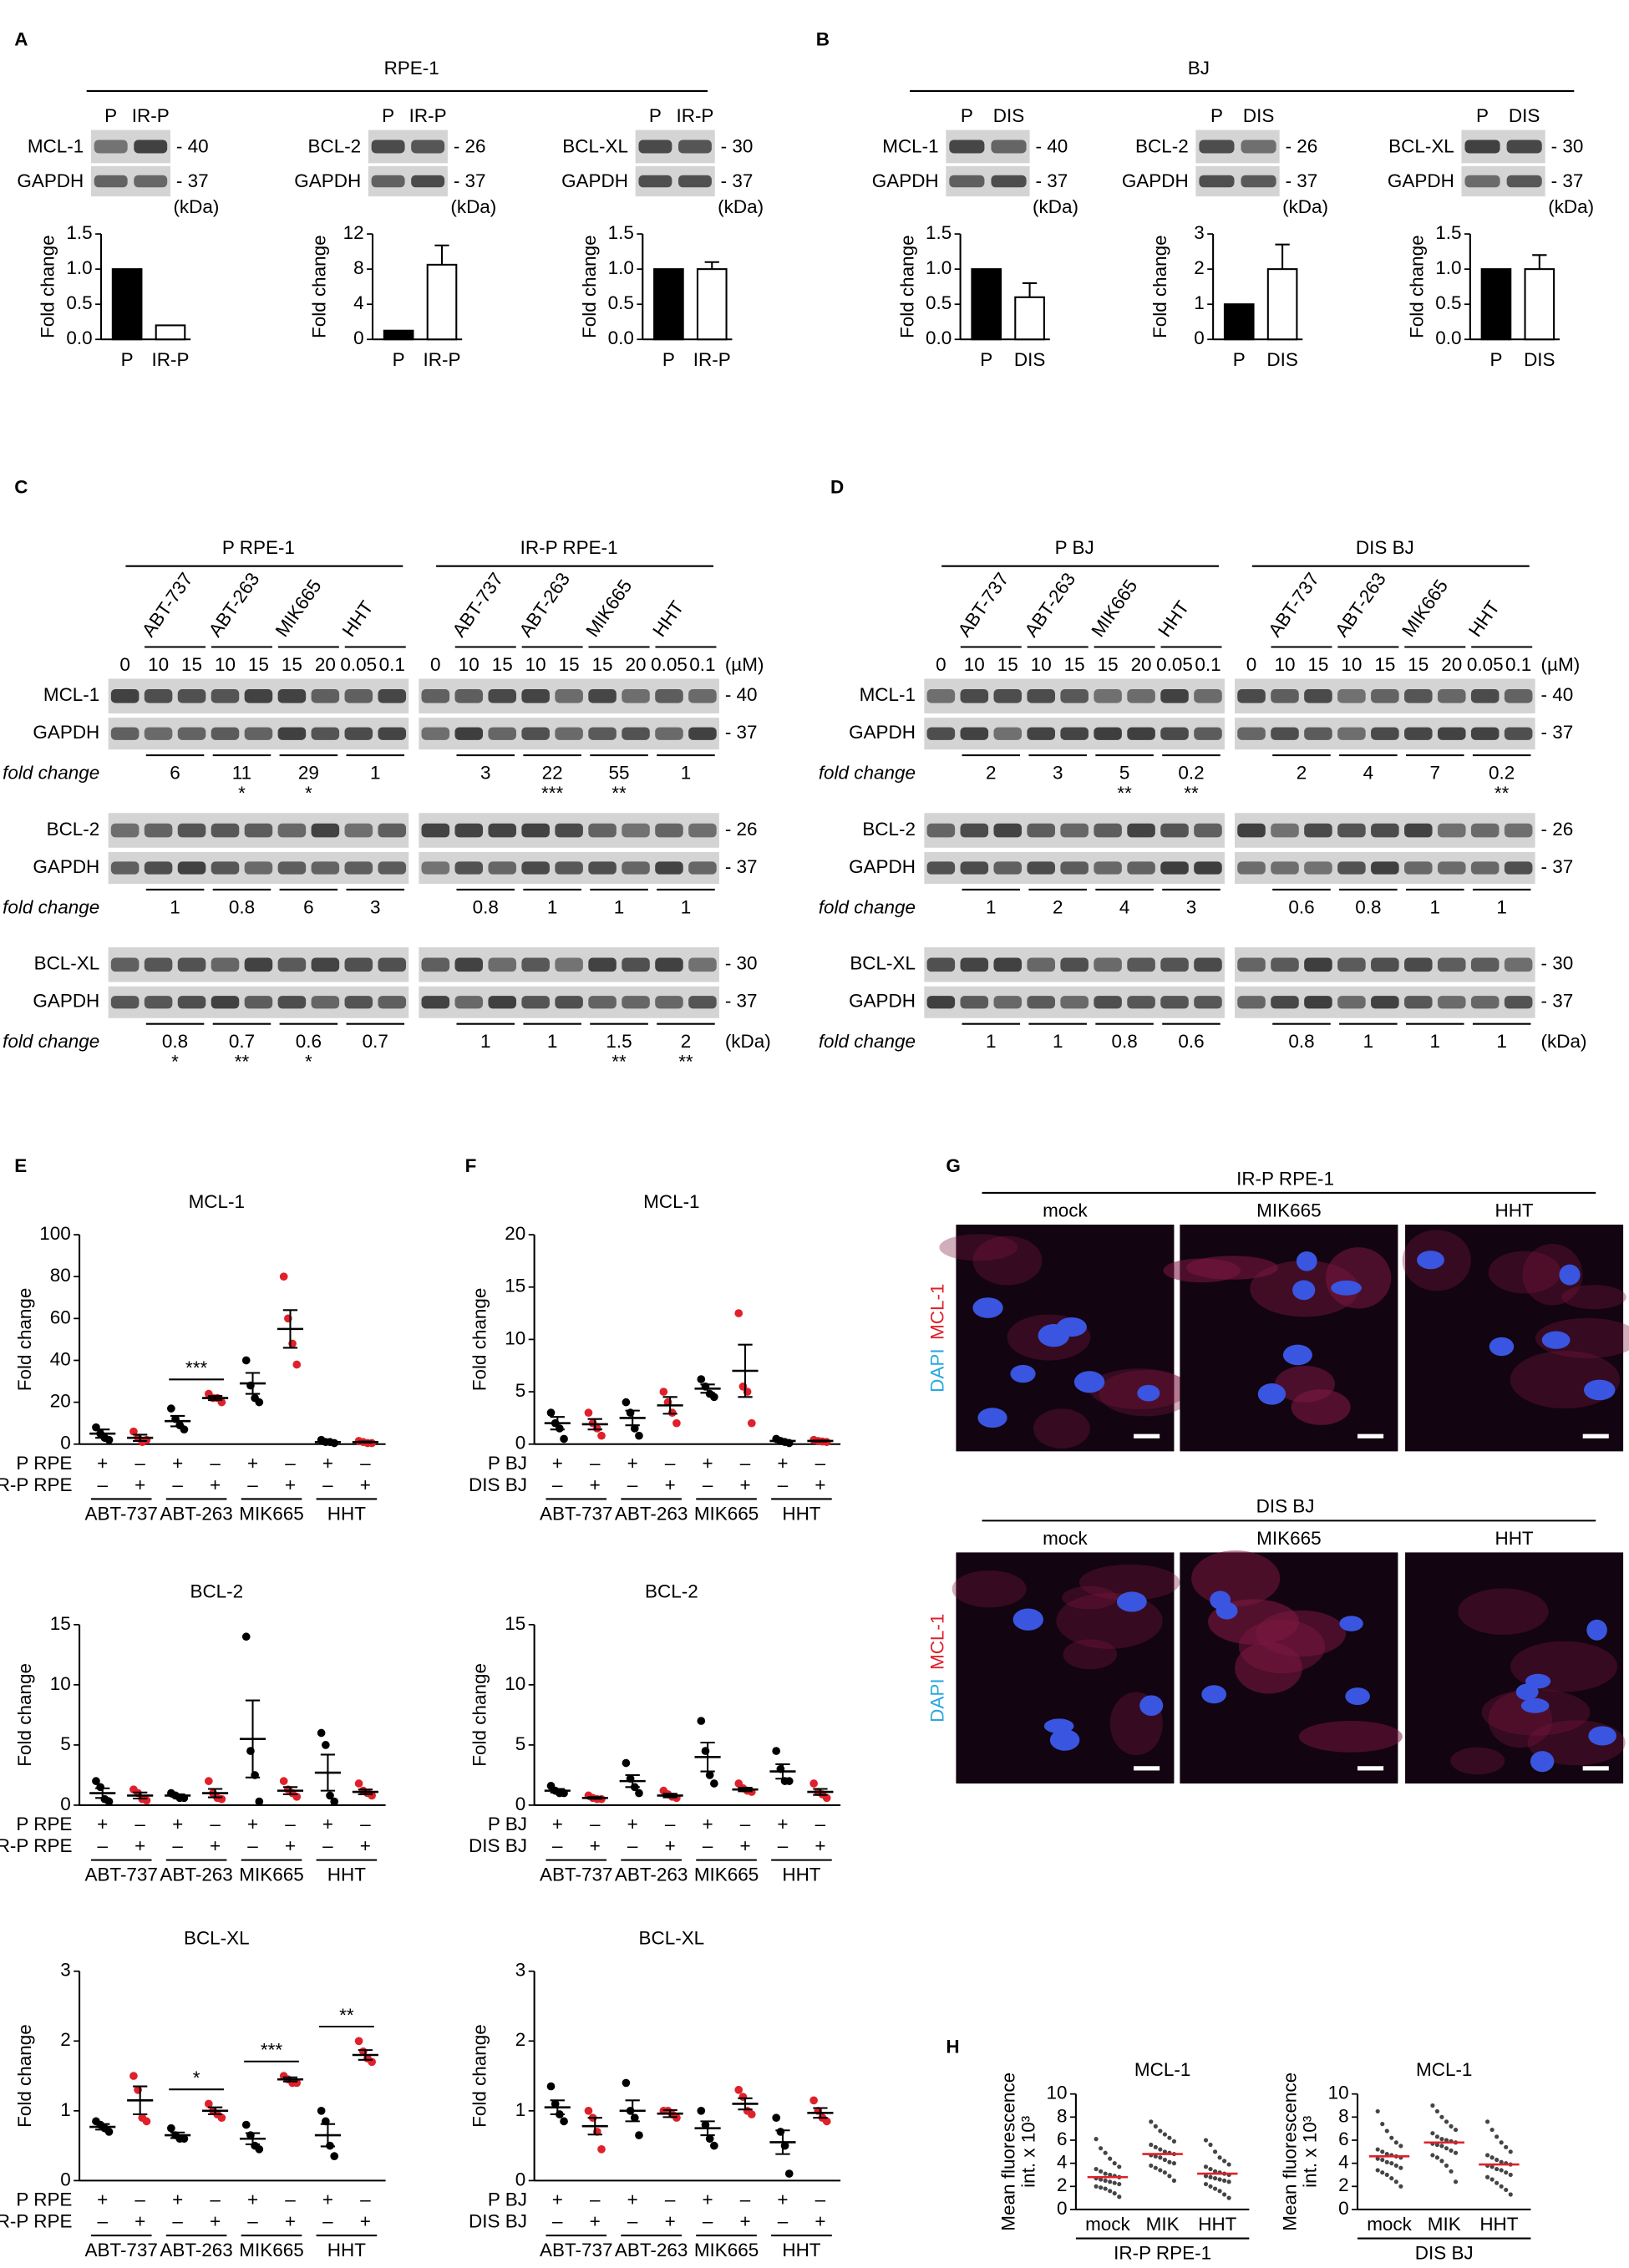 The height and width of the screenshot is (2268, 1629). What do you see at coordinates (1368, 906) in the screenshot?
I see `fold-value: 0.8` at bounding box center [1368, 906].